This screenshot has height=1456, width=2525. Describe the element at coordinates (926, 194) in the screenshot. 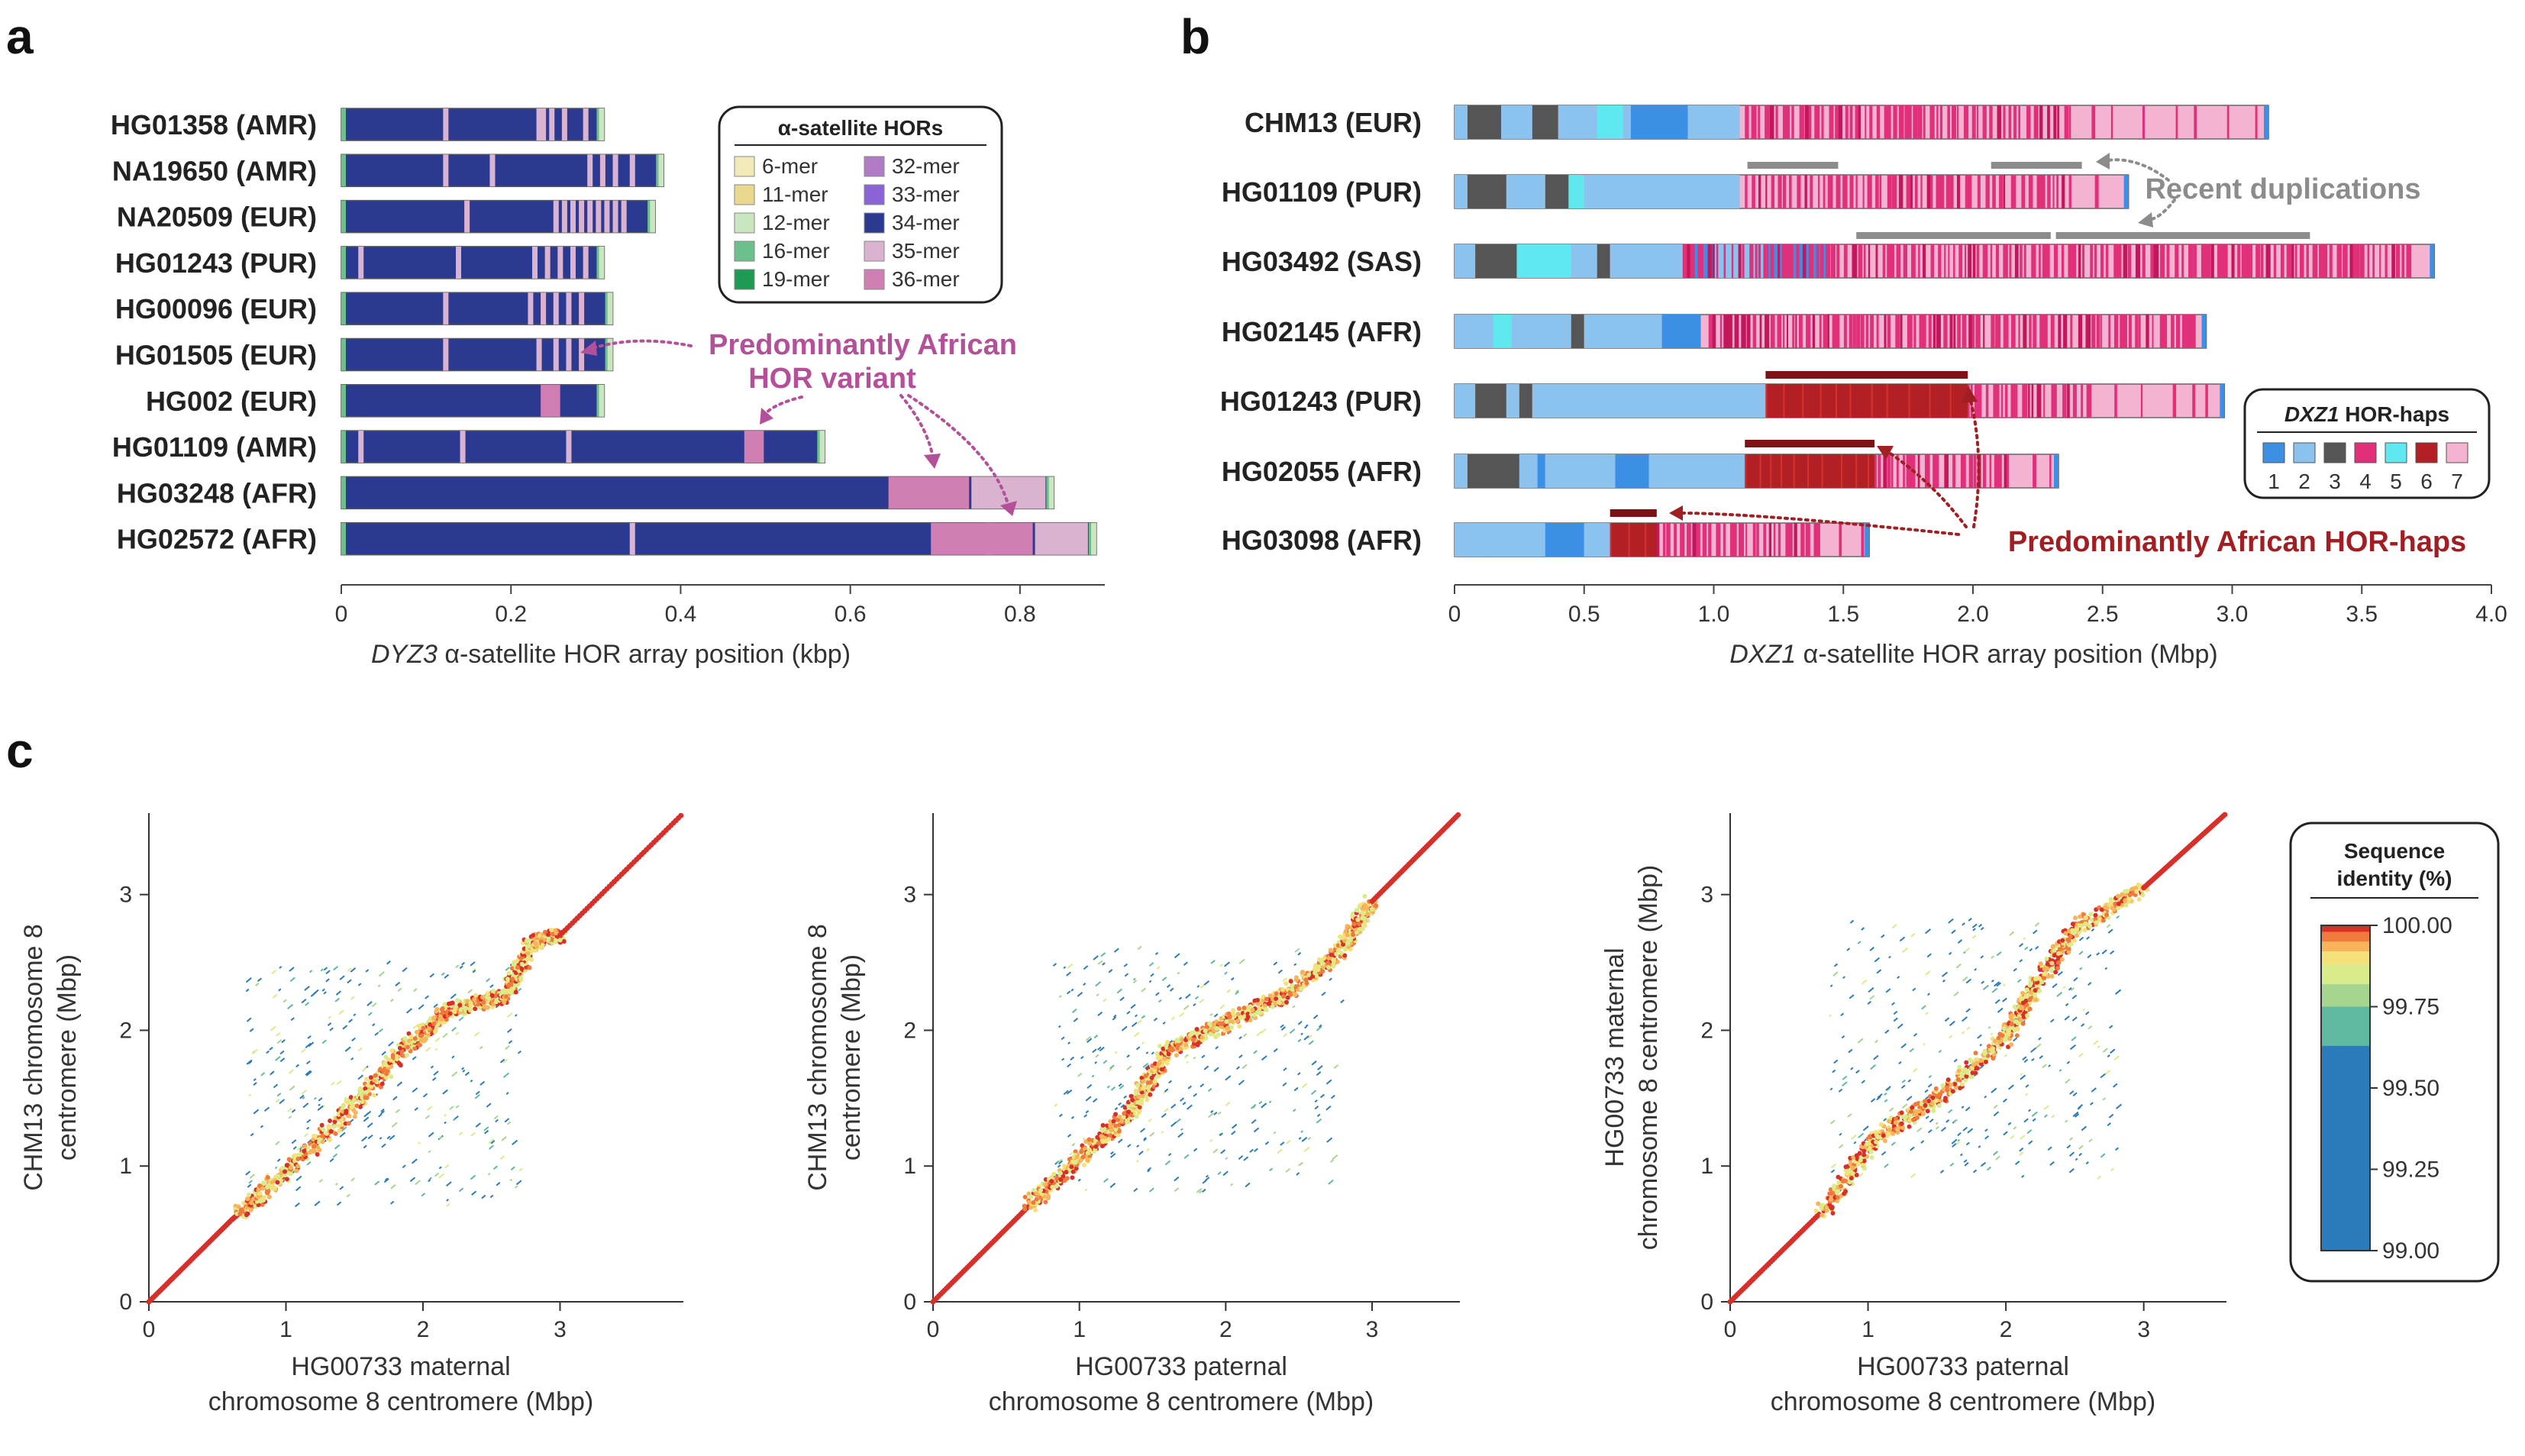

I see `panel-a-legend-label: 33-mer` at that location.